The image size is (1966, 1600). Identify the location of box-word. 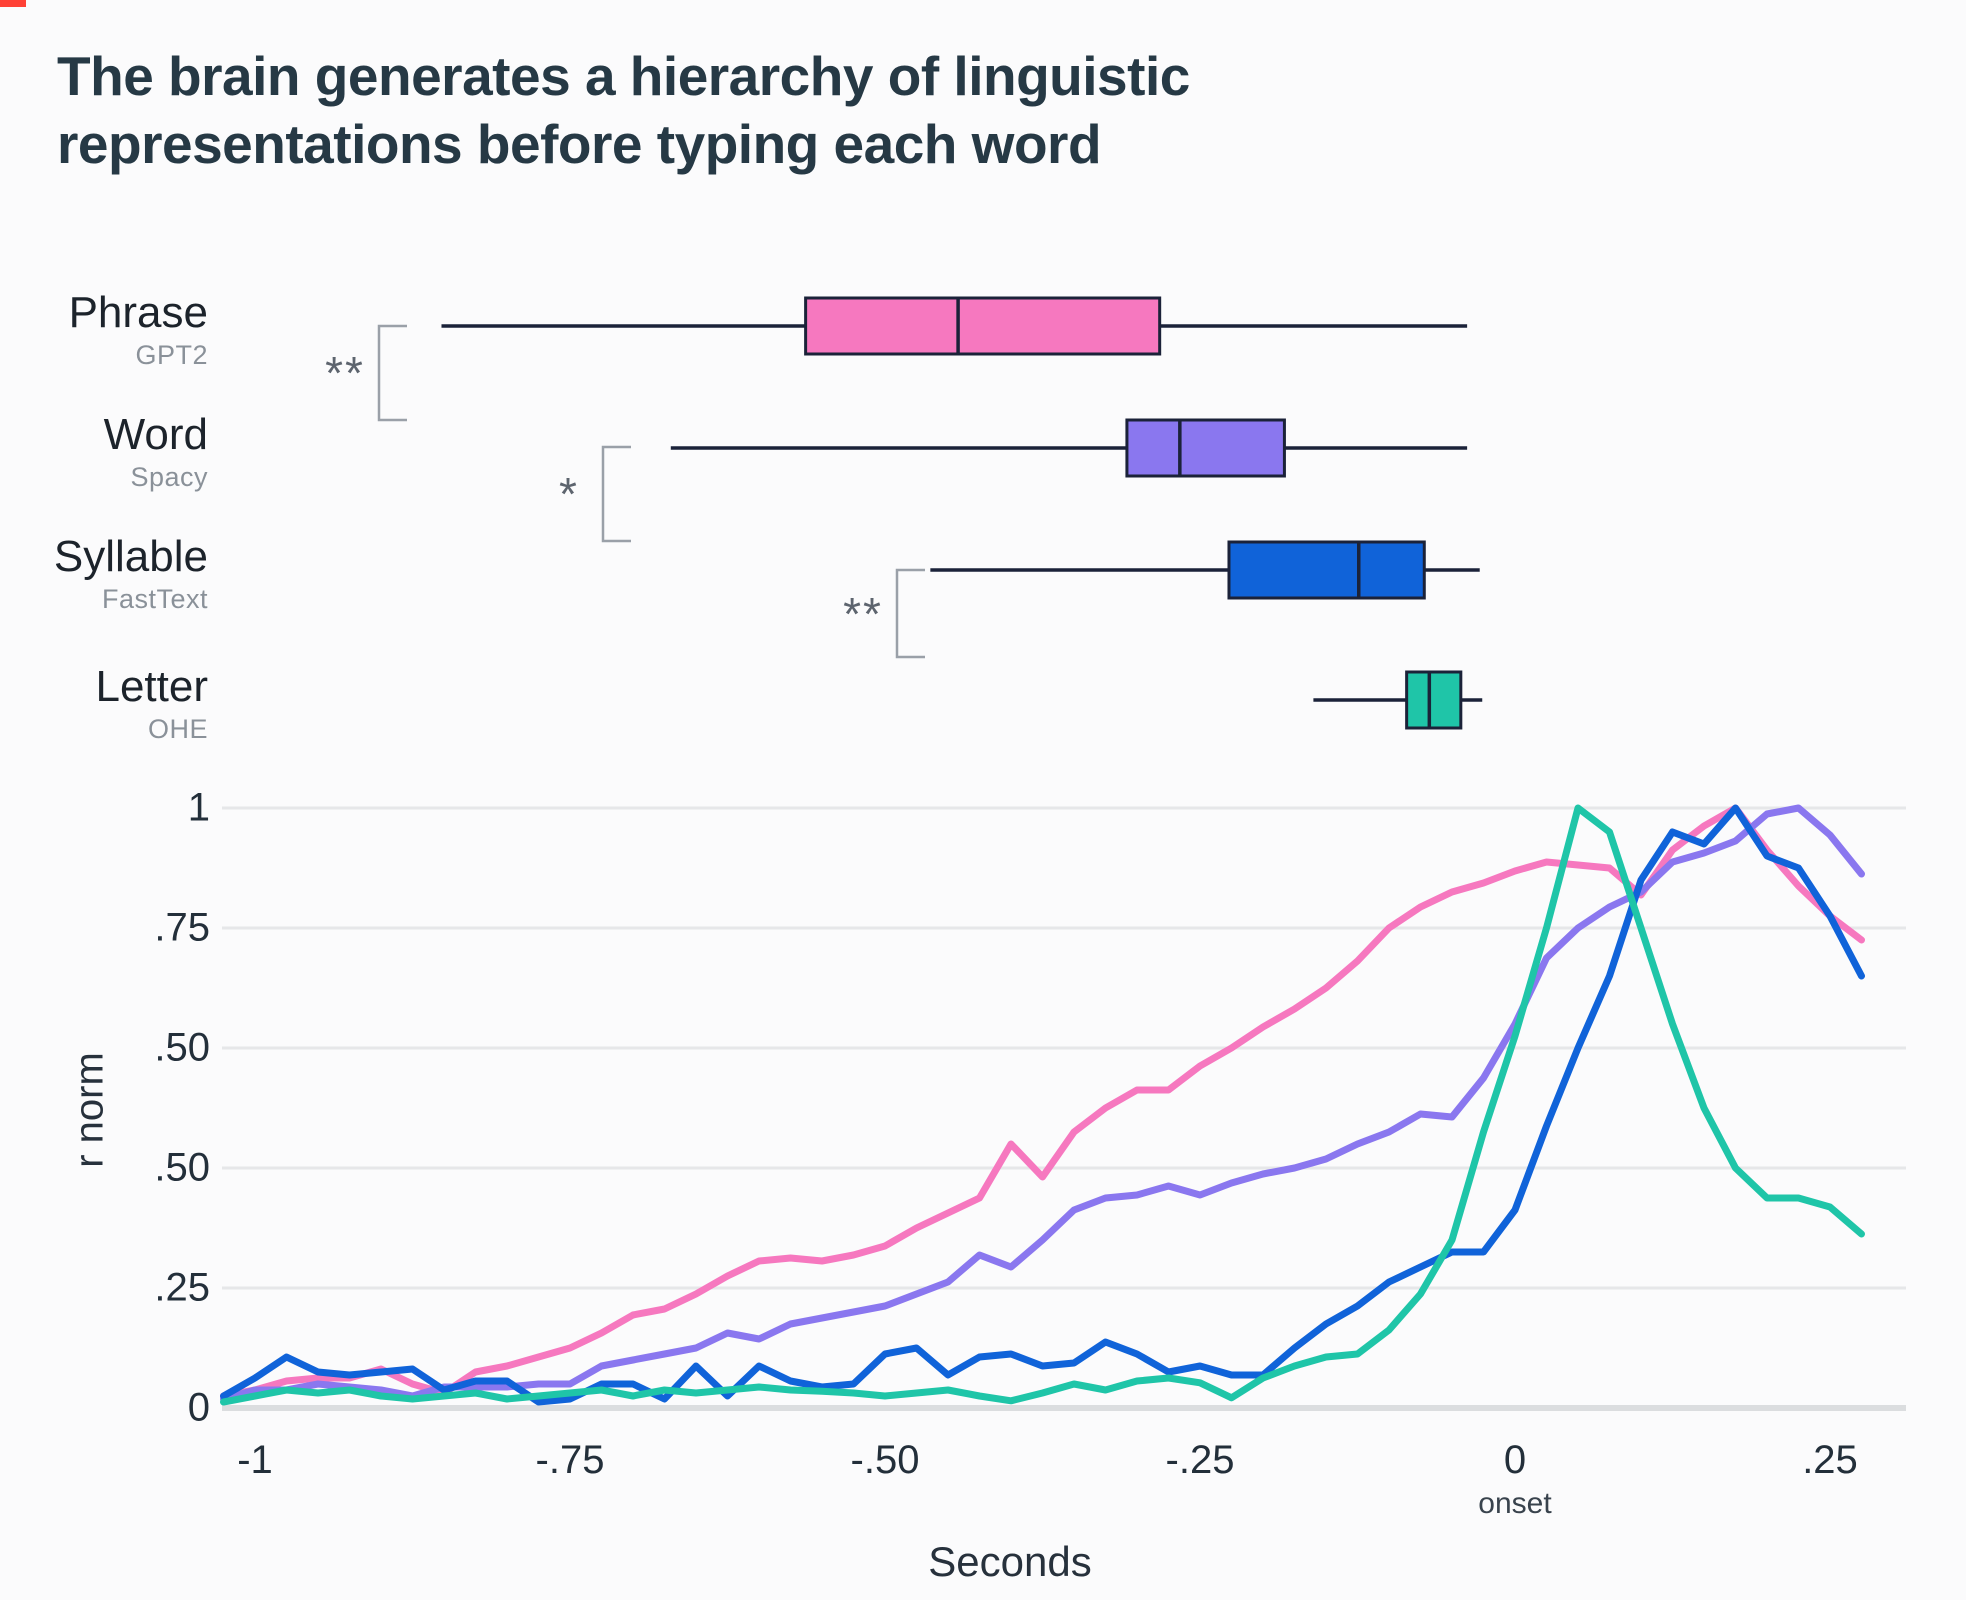
(1205, 448).